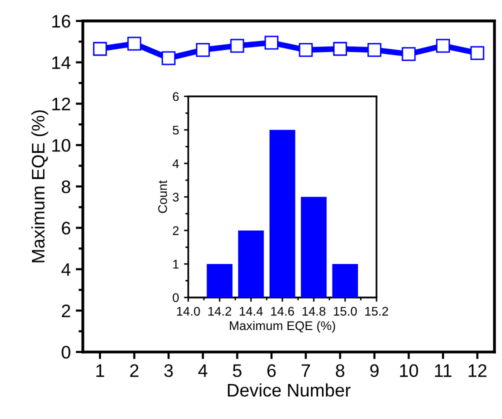 The height and width of the screenshot is (419, 502). What do you see at coordinates (374, 371) in the screenshot?
I see `x-tick-label: 9` at bounding box center [374, 371].